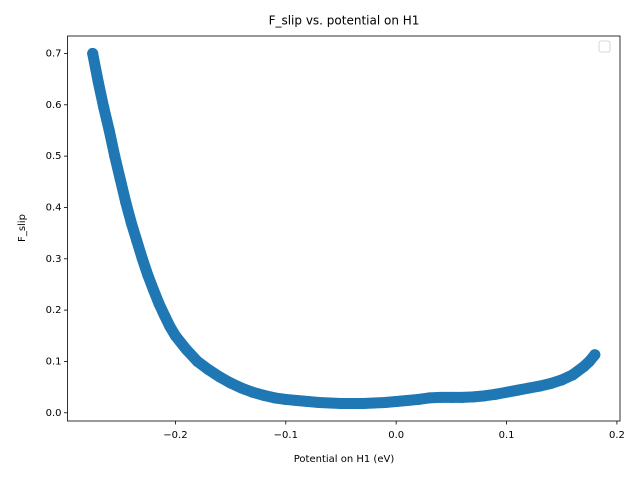 Image resolution: width=640 pixels, height=480 pixels. Describe the element at coordinates (396, 435) in the screenshot. I see `x-tick-label: 0.0` at that location.